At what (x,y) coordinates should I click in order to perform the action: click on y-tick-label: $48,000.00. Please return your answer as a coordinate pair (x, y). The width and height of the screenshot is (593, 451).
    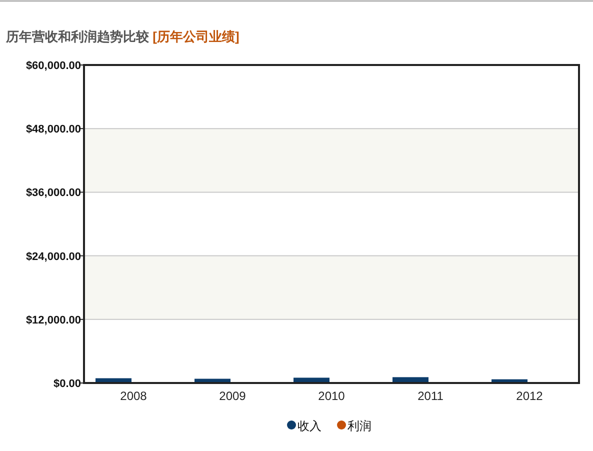
    Looking at the image, I should click on (53, 130).